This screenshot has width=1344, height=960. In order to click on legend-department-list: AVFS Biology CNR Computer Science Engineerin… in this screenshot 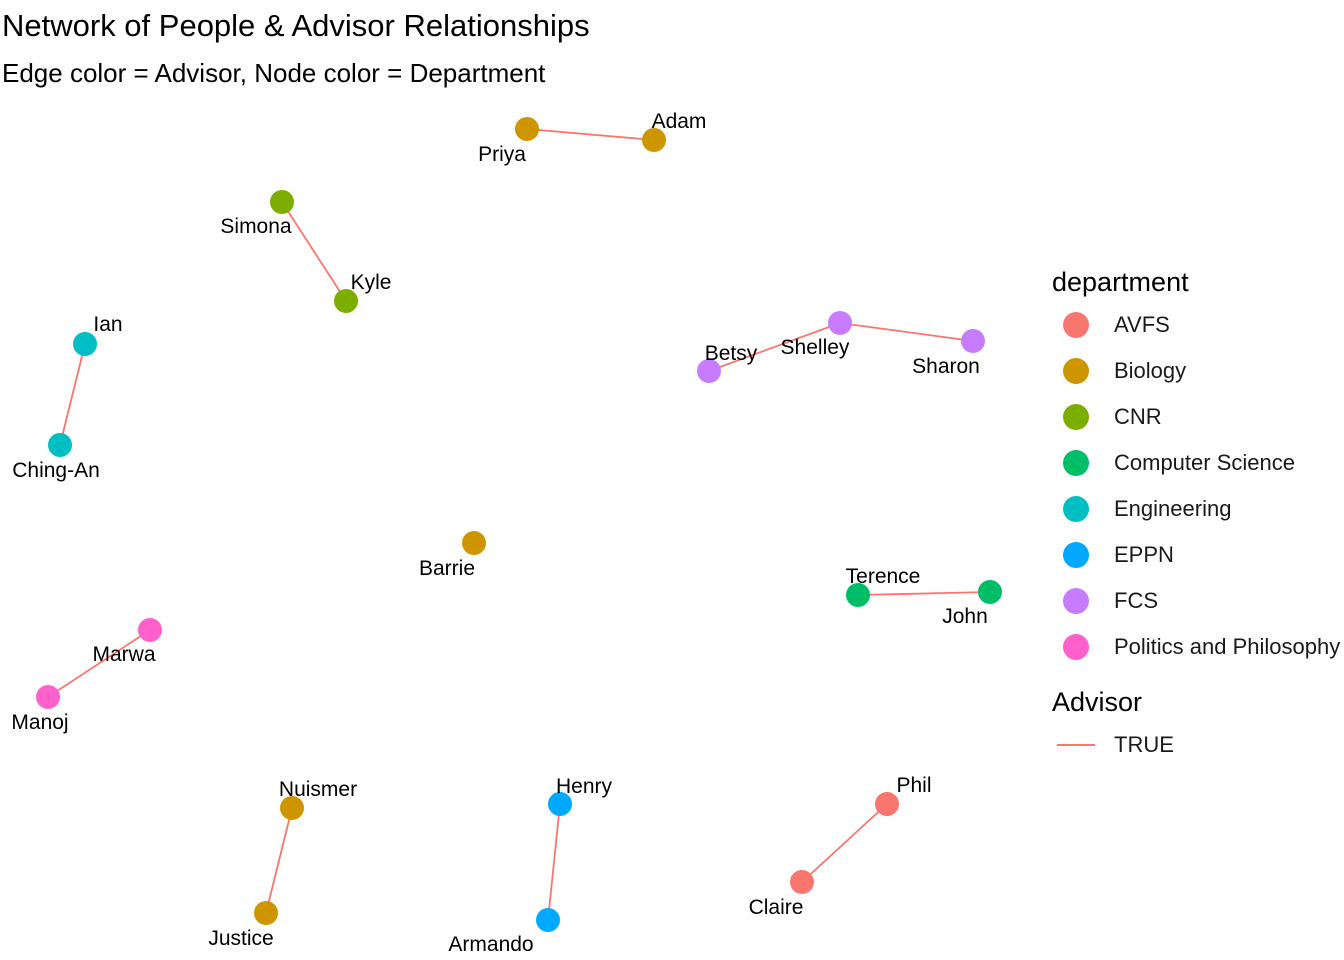, I will do `click(1198, 486)`.